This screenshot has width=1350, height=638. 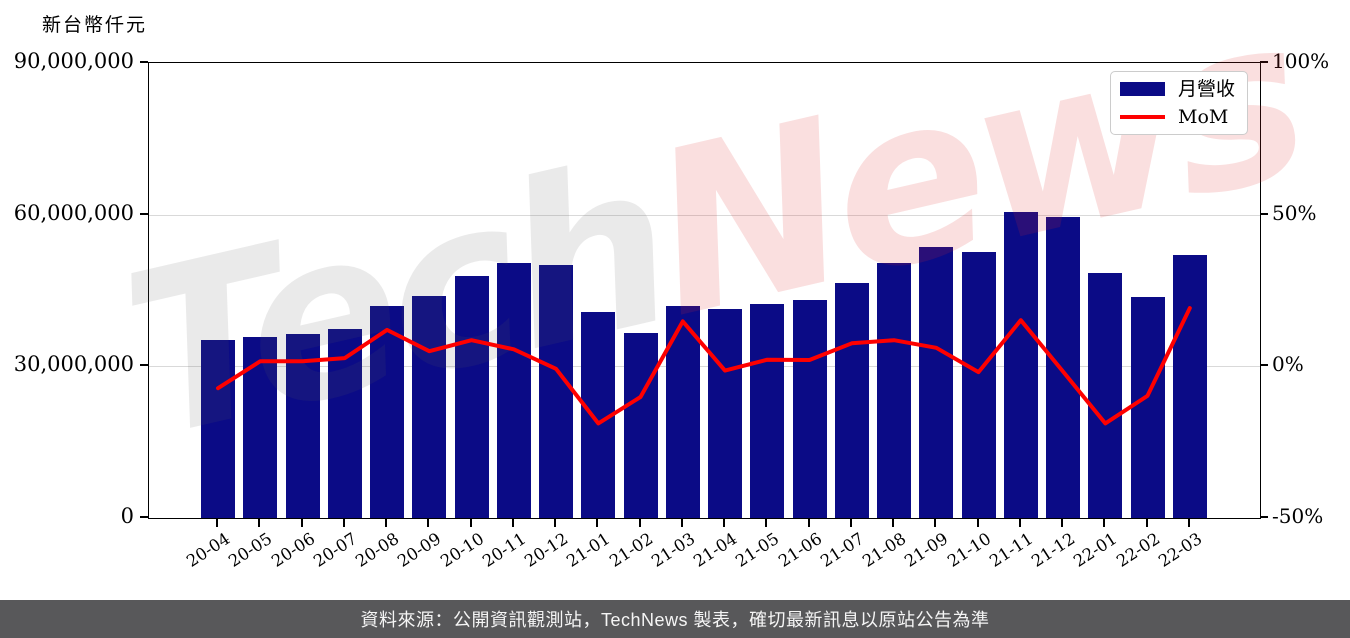 I want to click on x-tick-label: 20-04, so click(x=208, y=550).